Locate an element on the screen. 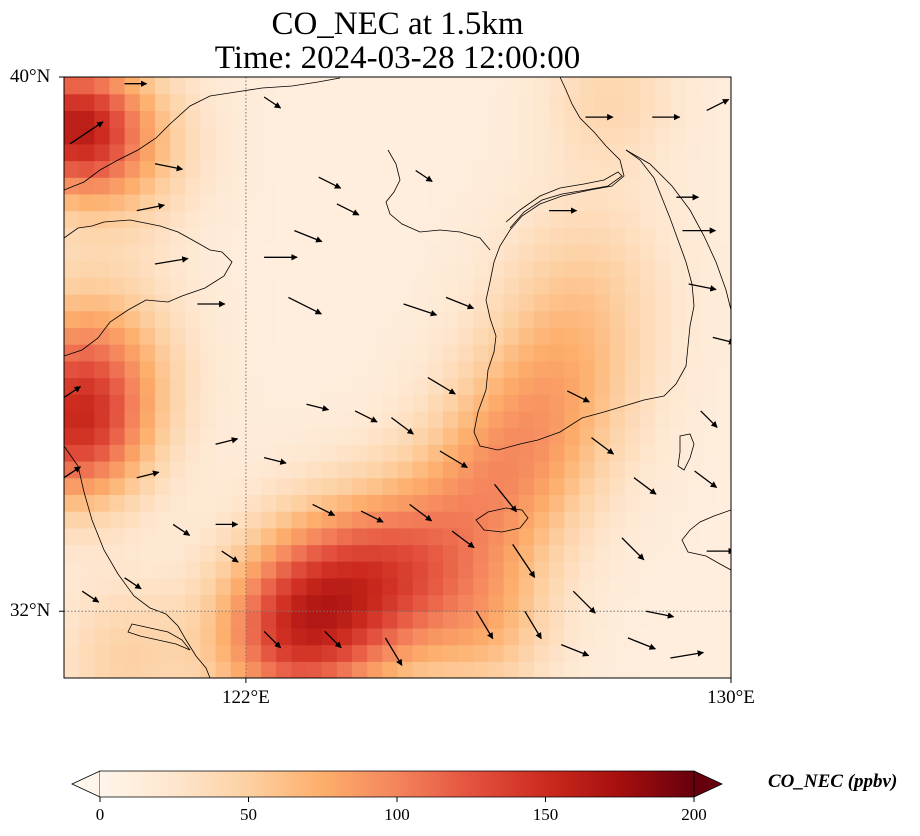 The image size is (920, 836). lon-tick-label: 122°E is located at coordinates (246, 697).